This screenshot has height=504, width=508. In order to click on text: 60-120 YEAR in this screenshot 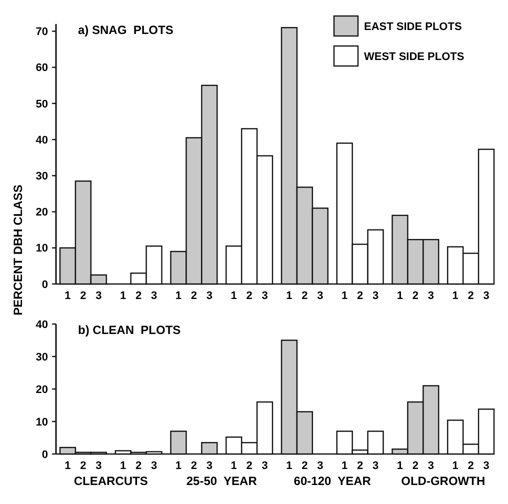, I will do `click(333, 481)`.